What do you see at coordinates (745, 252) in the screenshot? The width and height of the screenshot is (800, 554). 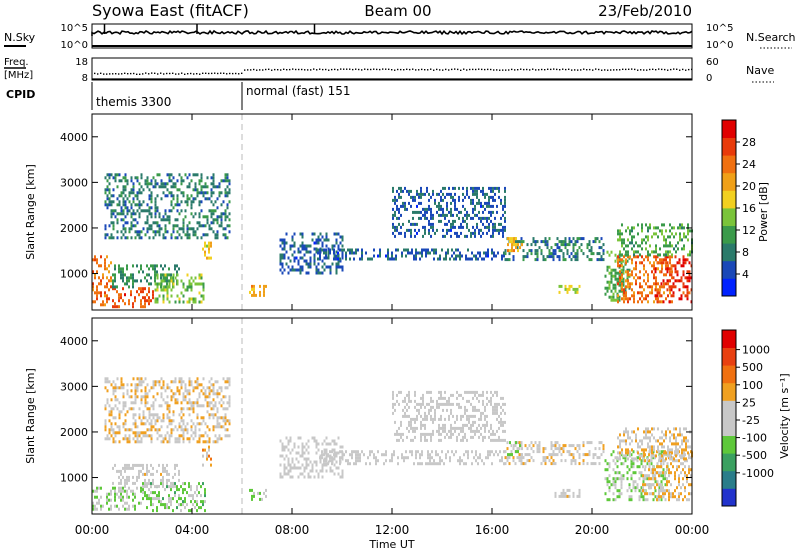 I see `power-colorbar-tick: 8` at bounding box center [745, 252].